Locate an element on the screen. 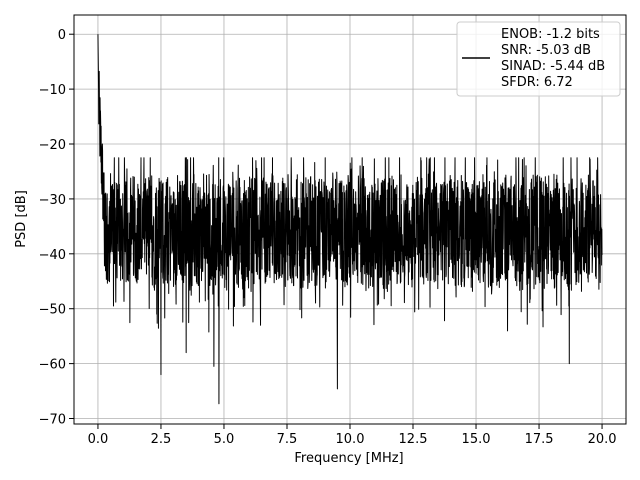  y-tick-label: 0 is located at coordinates (62, 35).